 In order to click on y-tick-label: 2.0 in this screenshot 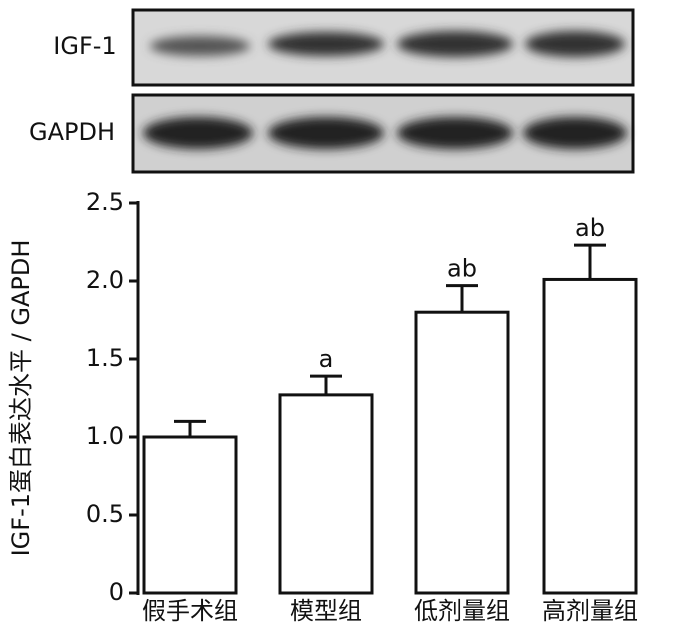, I will do `click(105, 280)`.